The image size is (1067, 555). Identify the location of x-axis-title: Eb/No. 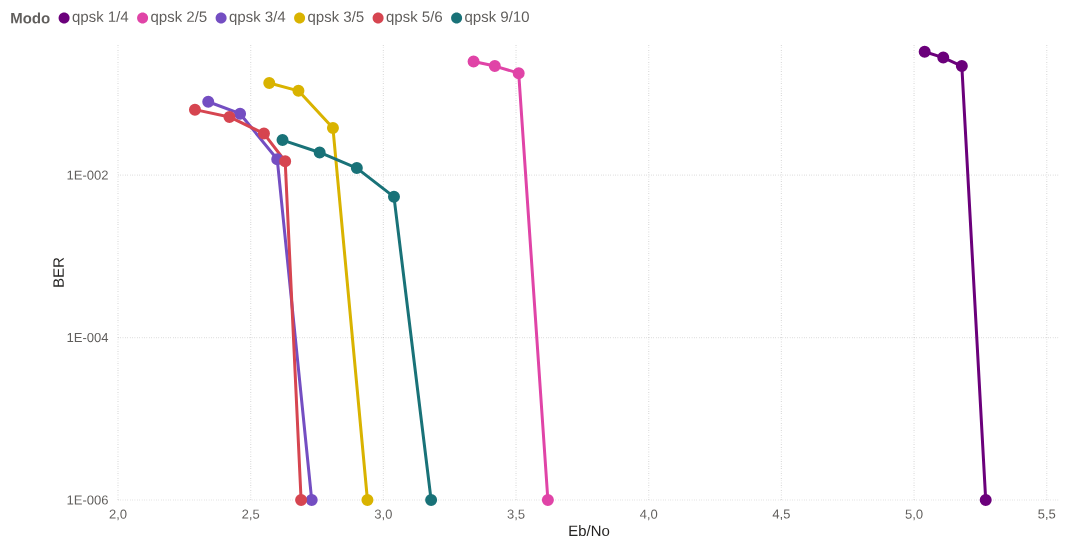
(589, 531).